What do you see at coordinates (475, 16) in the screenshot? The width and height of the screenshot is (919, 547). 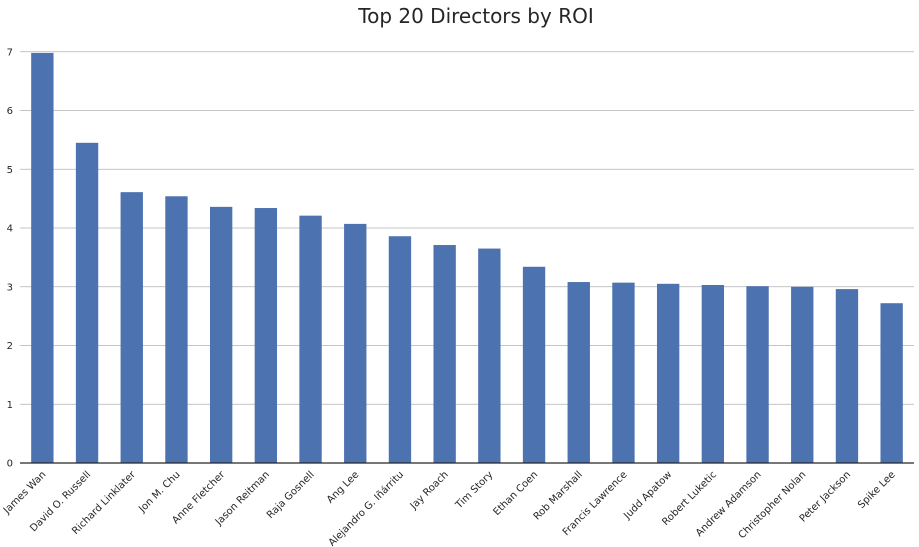 I see `chart-title: Top 20 Directors by ROI` at bounding box center [475, 16].